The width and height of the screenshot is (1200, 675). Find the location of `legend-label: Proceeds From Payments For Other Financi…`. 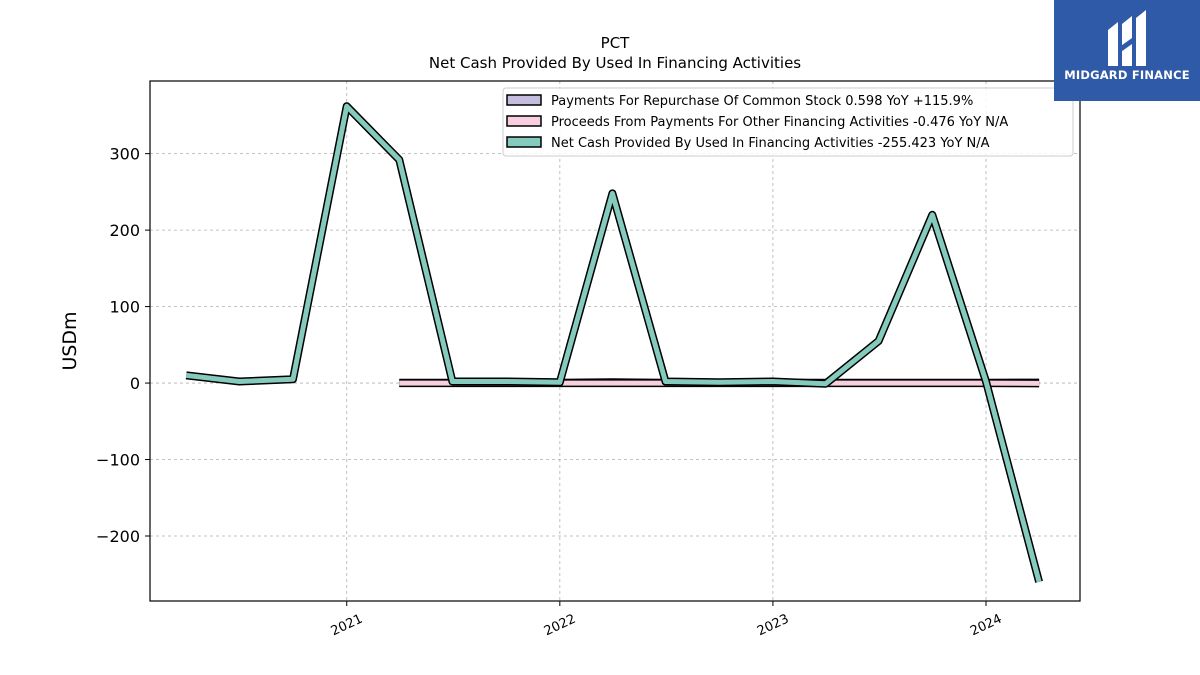

legend-label: Proceeds From Payments For Other Financi… is located at coordinates (779, 122).